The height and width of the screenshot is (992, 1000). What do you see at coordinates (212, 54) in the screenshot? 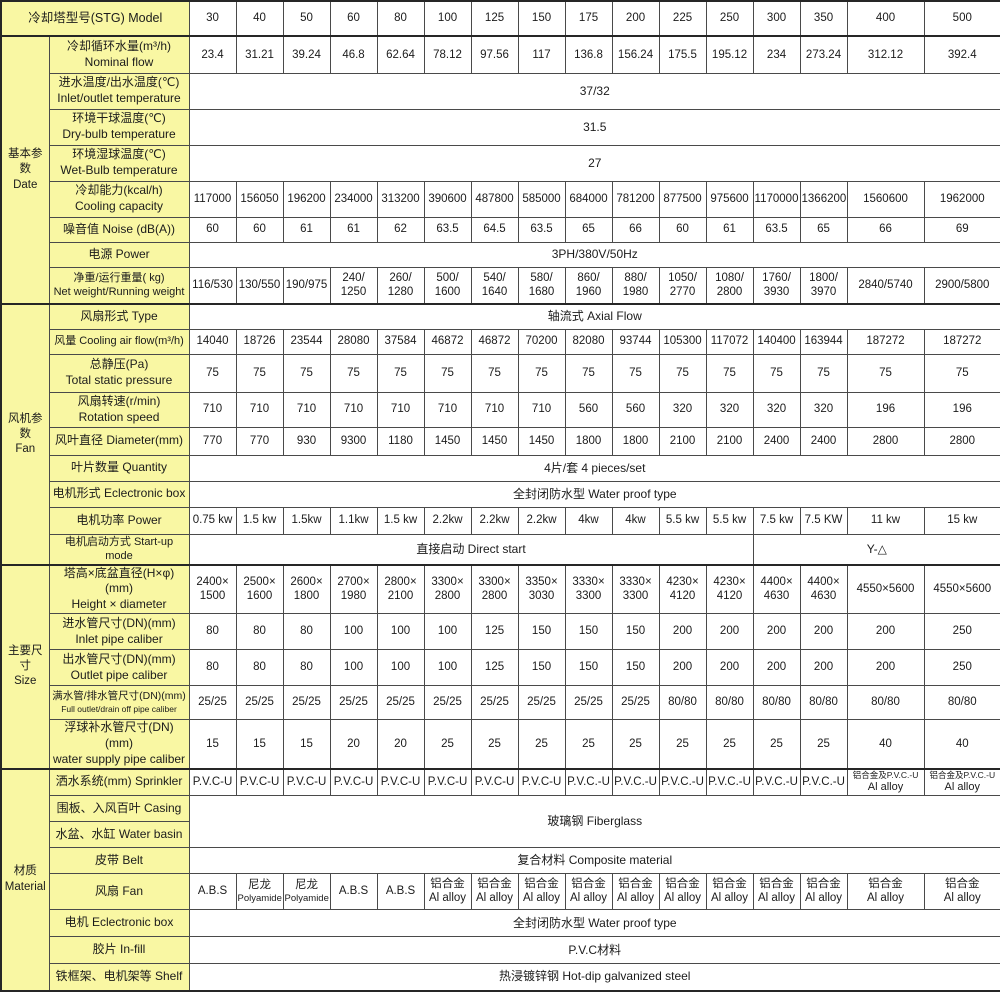
I see `value-cell: 23.4` at bounding box center [212, 54].